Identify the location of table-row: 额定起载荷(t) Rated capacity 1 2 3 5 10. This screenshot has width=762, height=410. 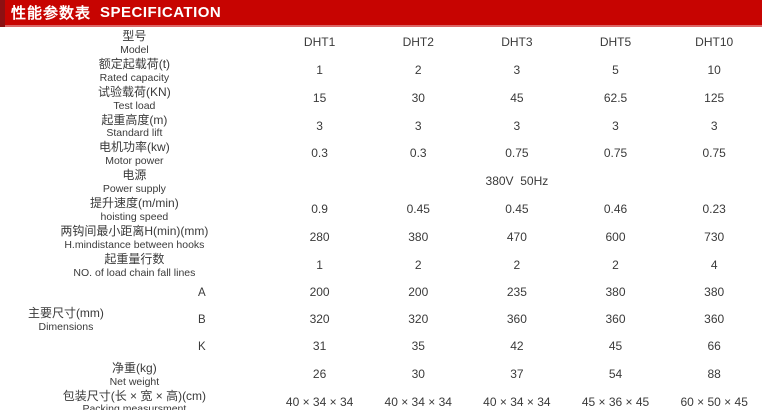
(381, 70).